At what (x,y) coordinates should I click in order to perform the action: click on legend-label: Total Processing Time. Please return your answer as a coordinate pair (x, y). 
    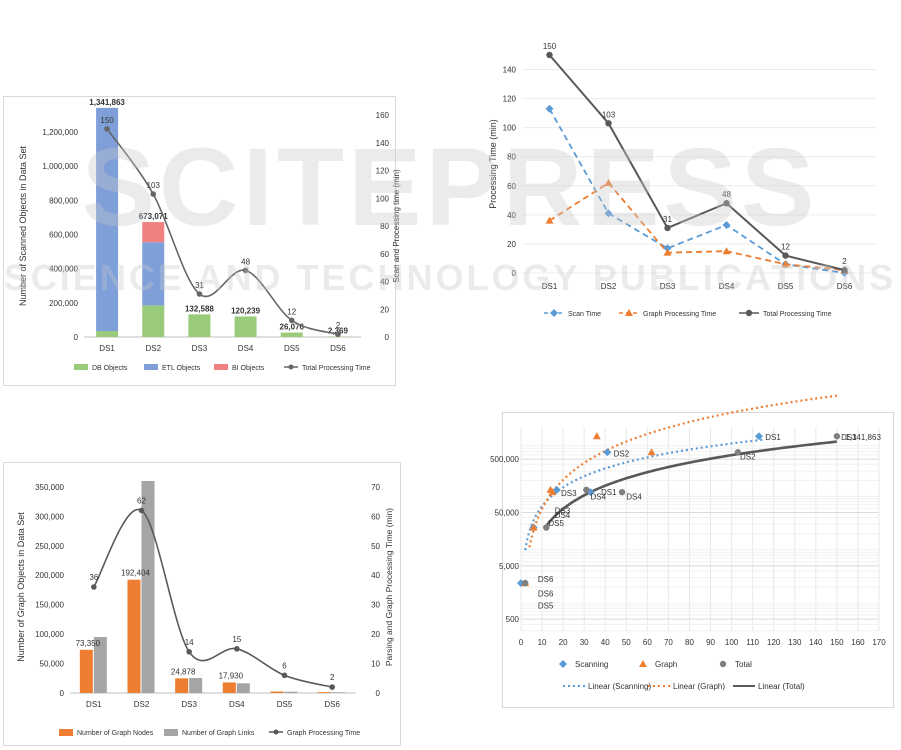
    Looking at the image, I should click on (336, 368).